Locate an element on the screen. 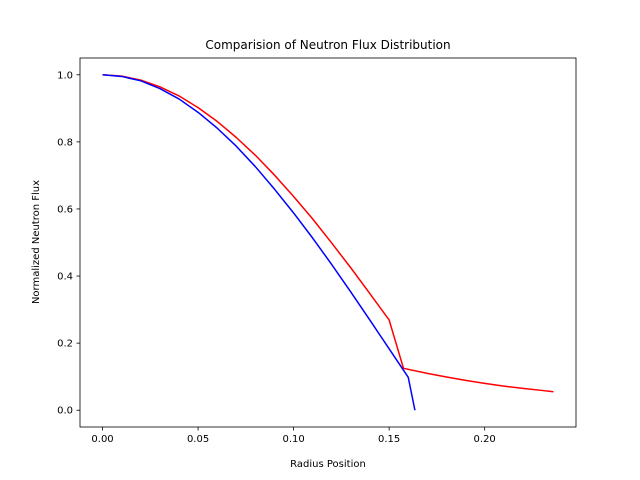 This screenshot has width=640, height=480. x-axis: 0.00 0.05 0.10 0.15 0.20 is located at coordinates (293, 436).